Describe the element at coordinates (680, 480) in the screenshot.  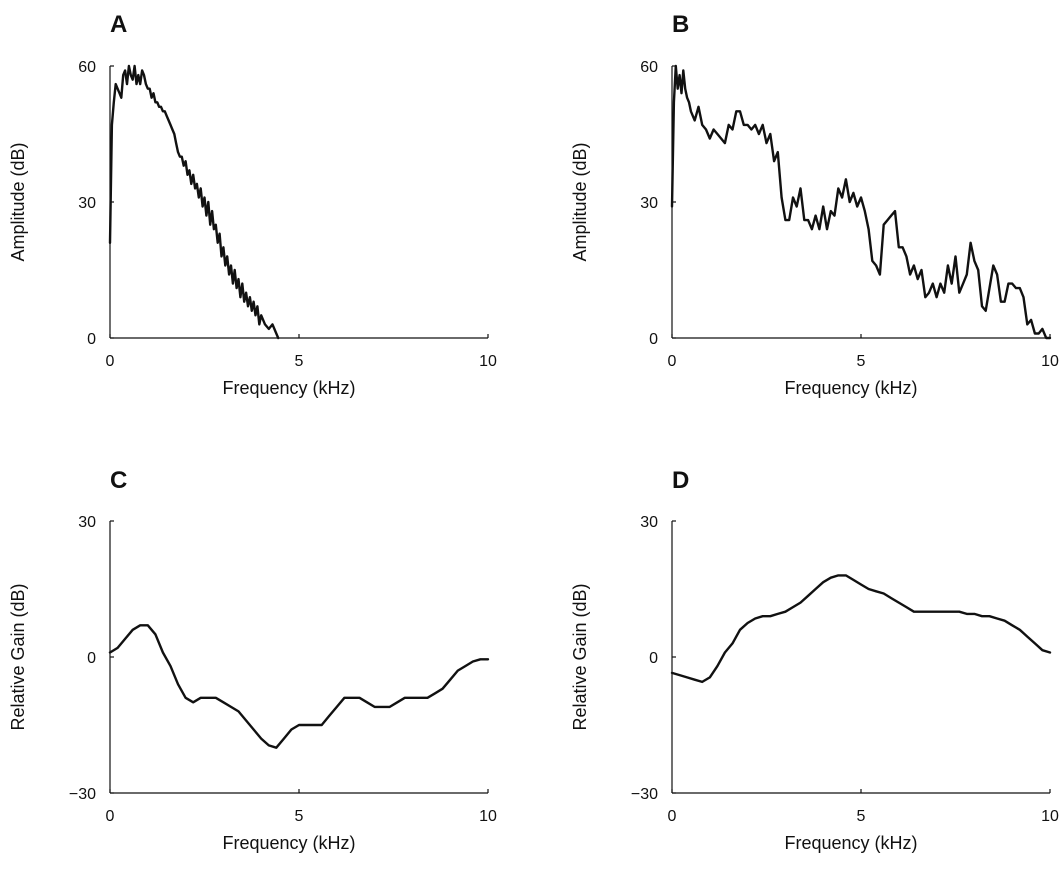
I see `panel-letter: D` at that location.